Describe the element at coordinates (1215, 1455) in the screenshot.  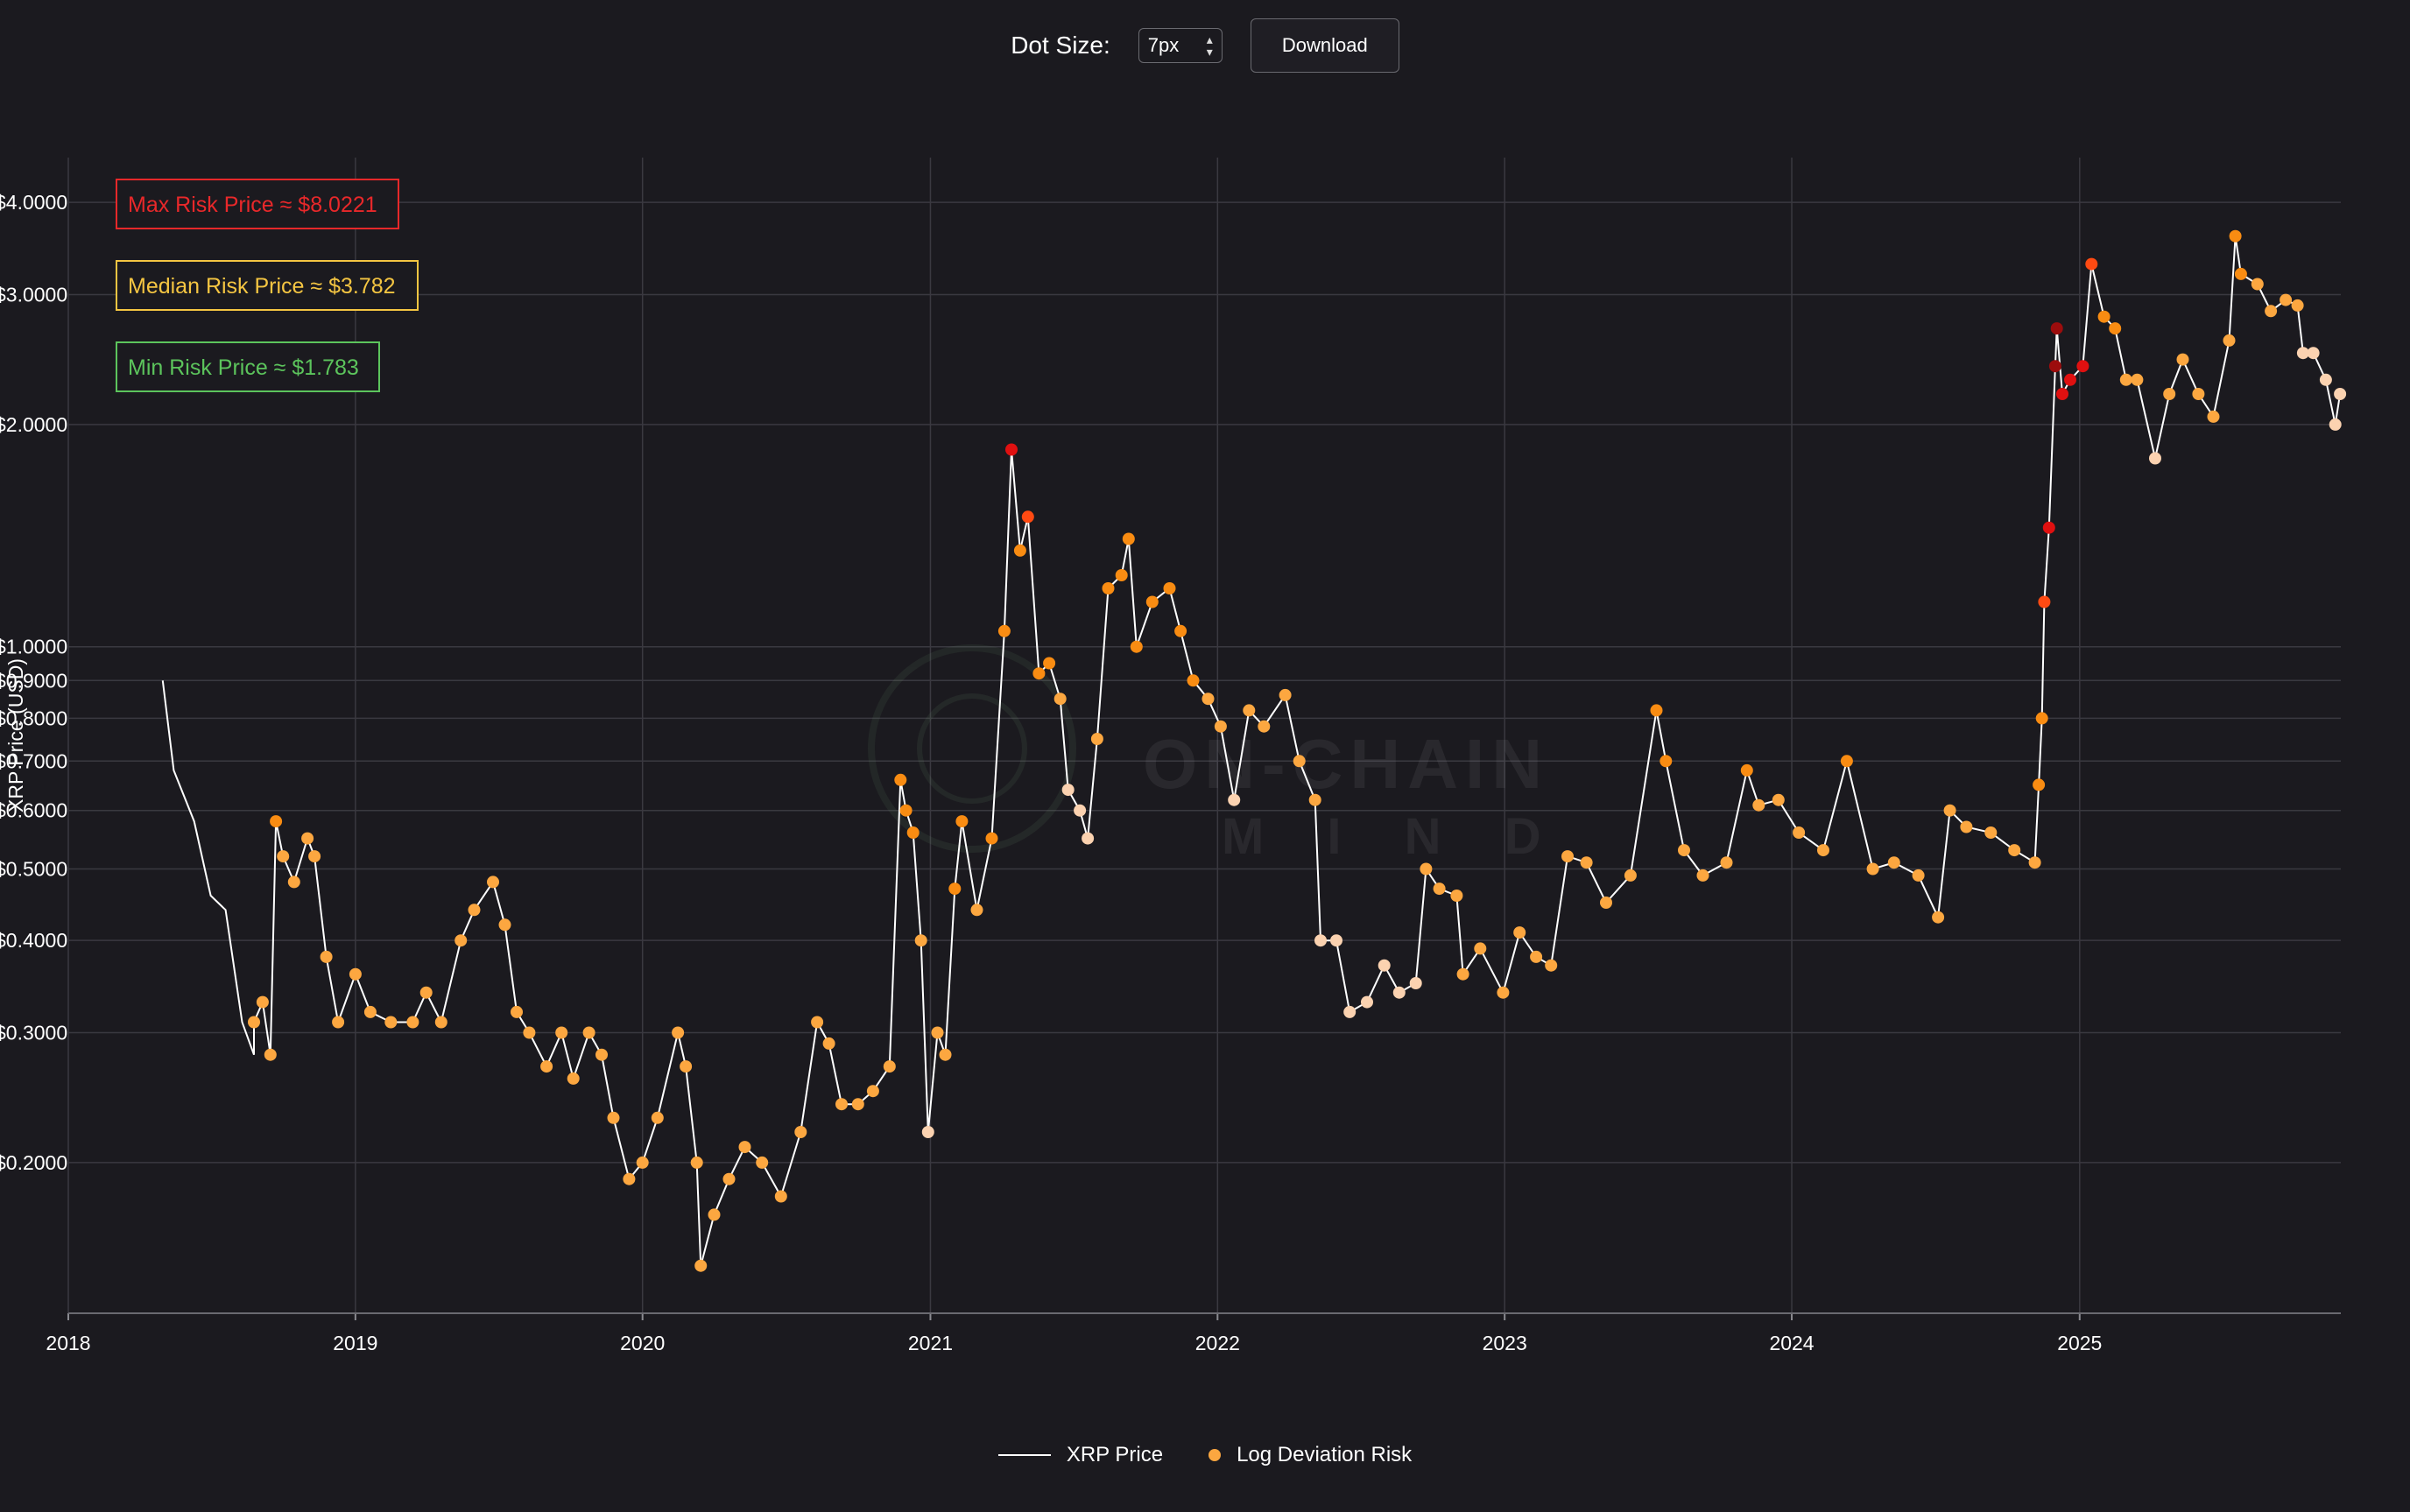
I see `risk-dot-swatch` at that location.